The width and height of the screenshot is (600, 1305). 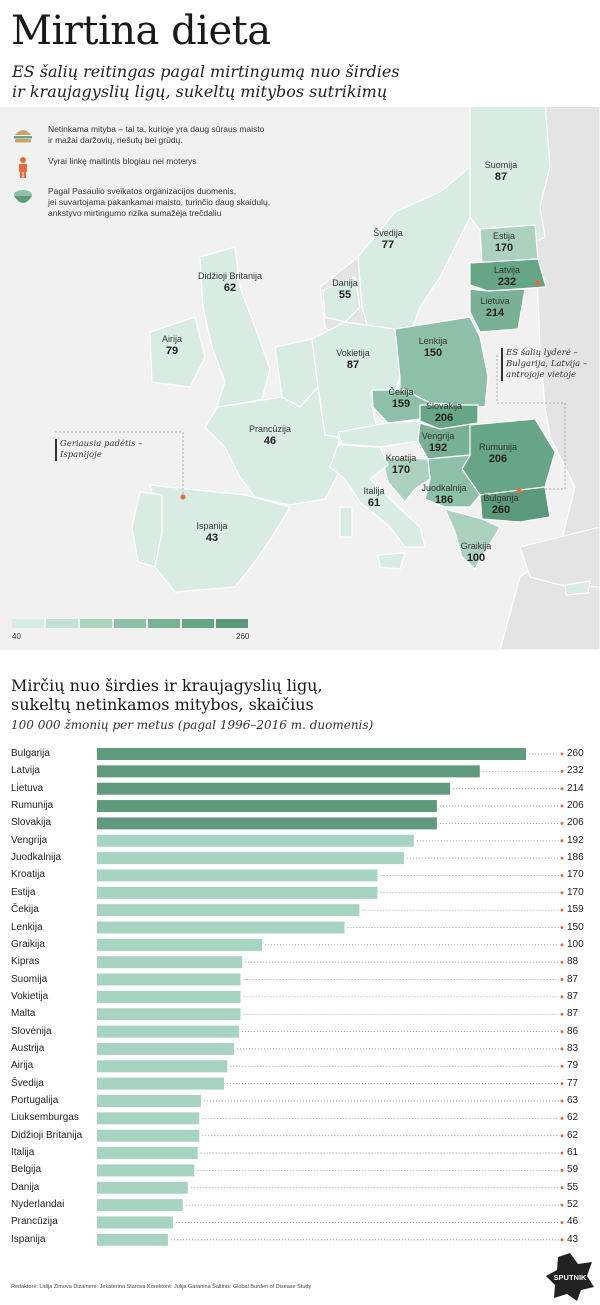 I want to click on map-label-spain: Ispanija 43, so click(x=212, y=533).